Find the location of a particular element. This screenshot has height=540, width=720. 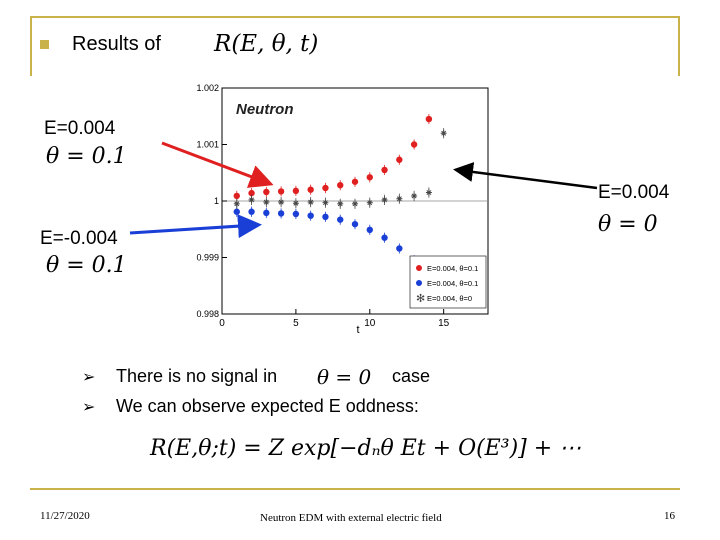

legend-entry: E=0.004, θ=0 is located at coordinates (449, 298).